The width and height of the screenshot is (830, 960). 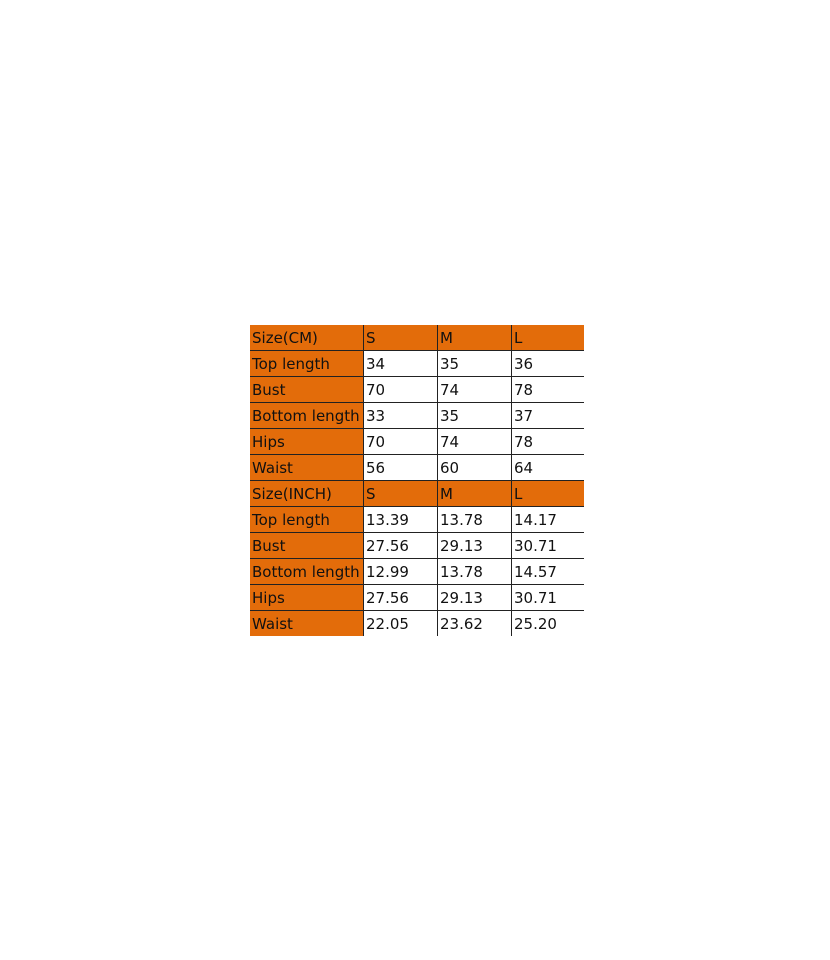 What do you see at coordinates (400, 363) in the screenshot?
I see `table-cell: 34` at bounding box center [400, 363].